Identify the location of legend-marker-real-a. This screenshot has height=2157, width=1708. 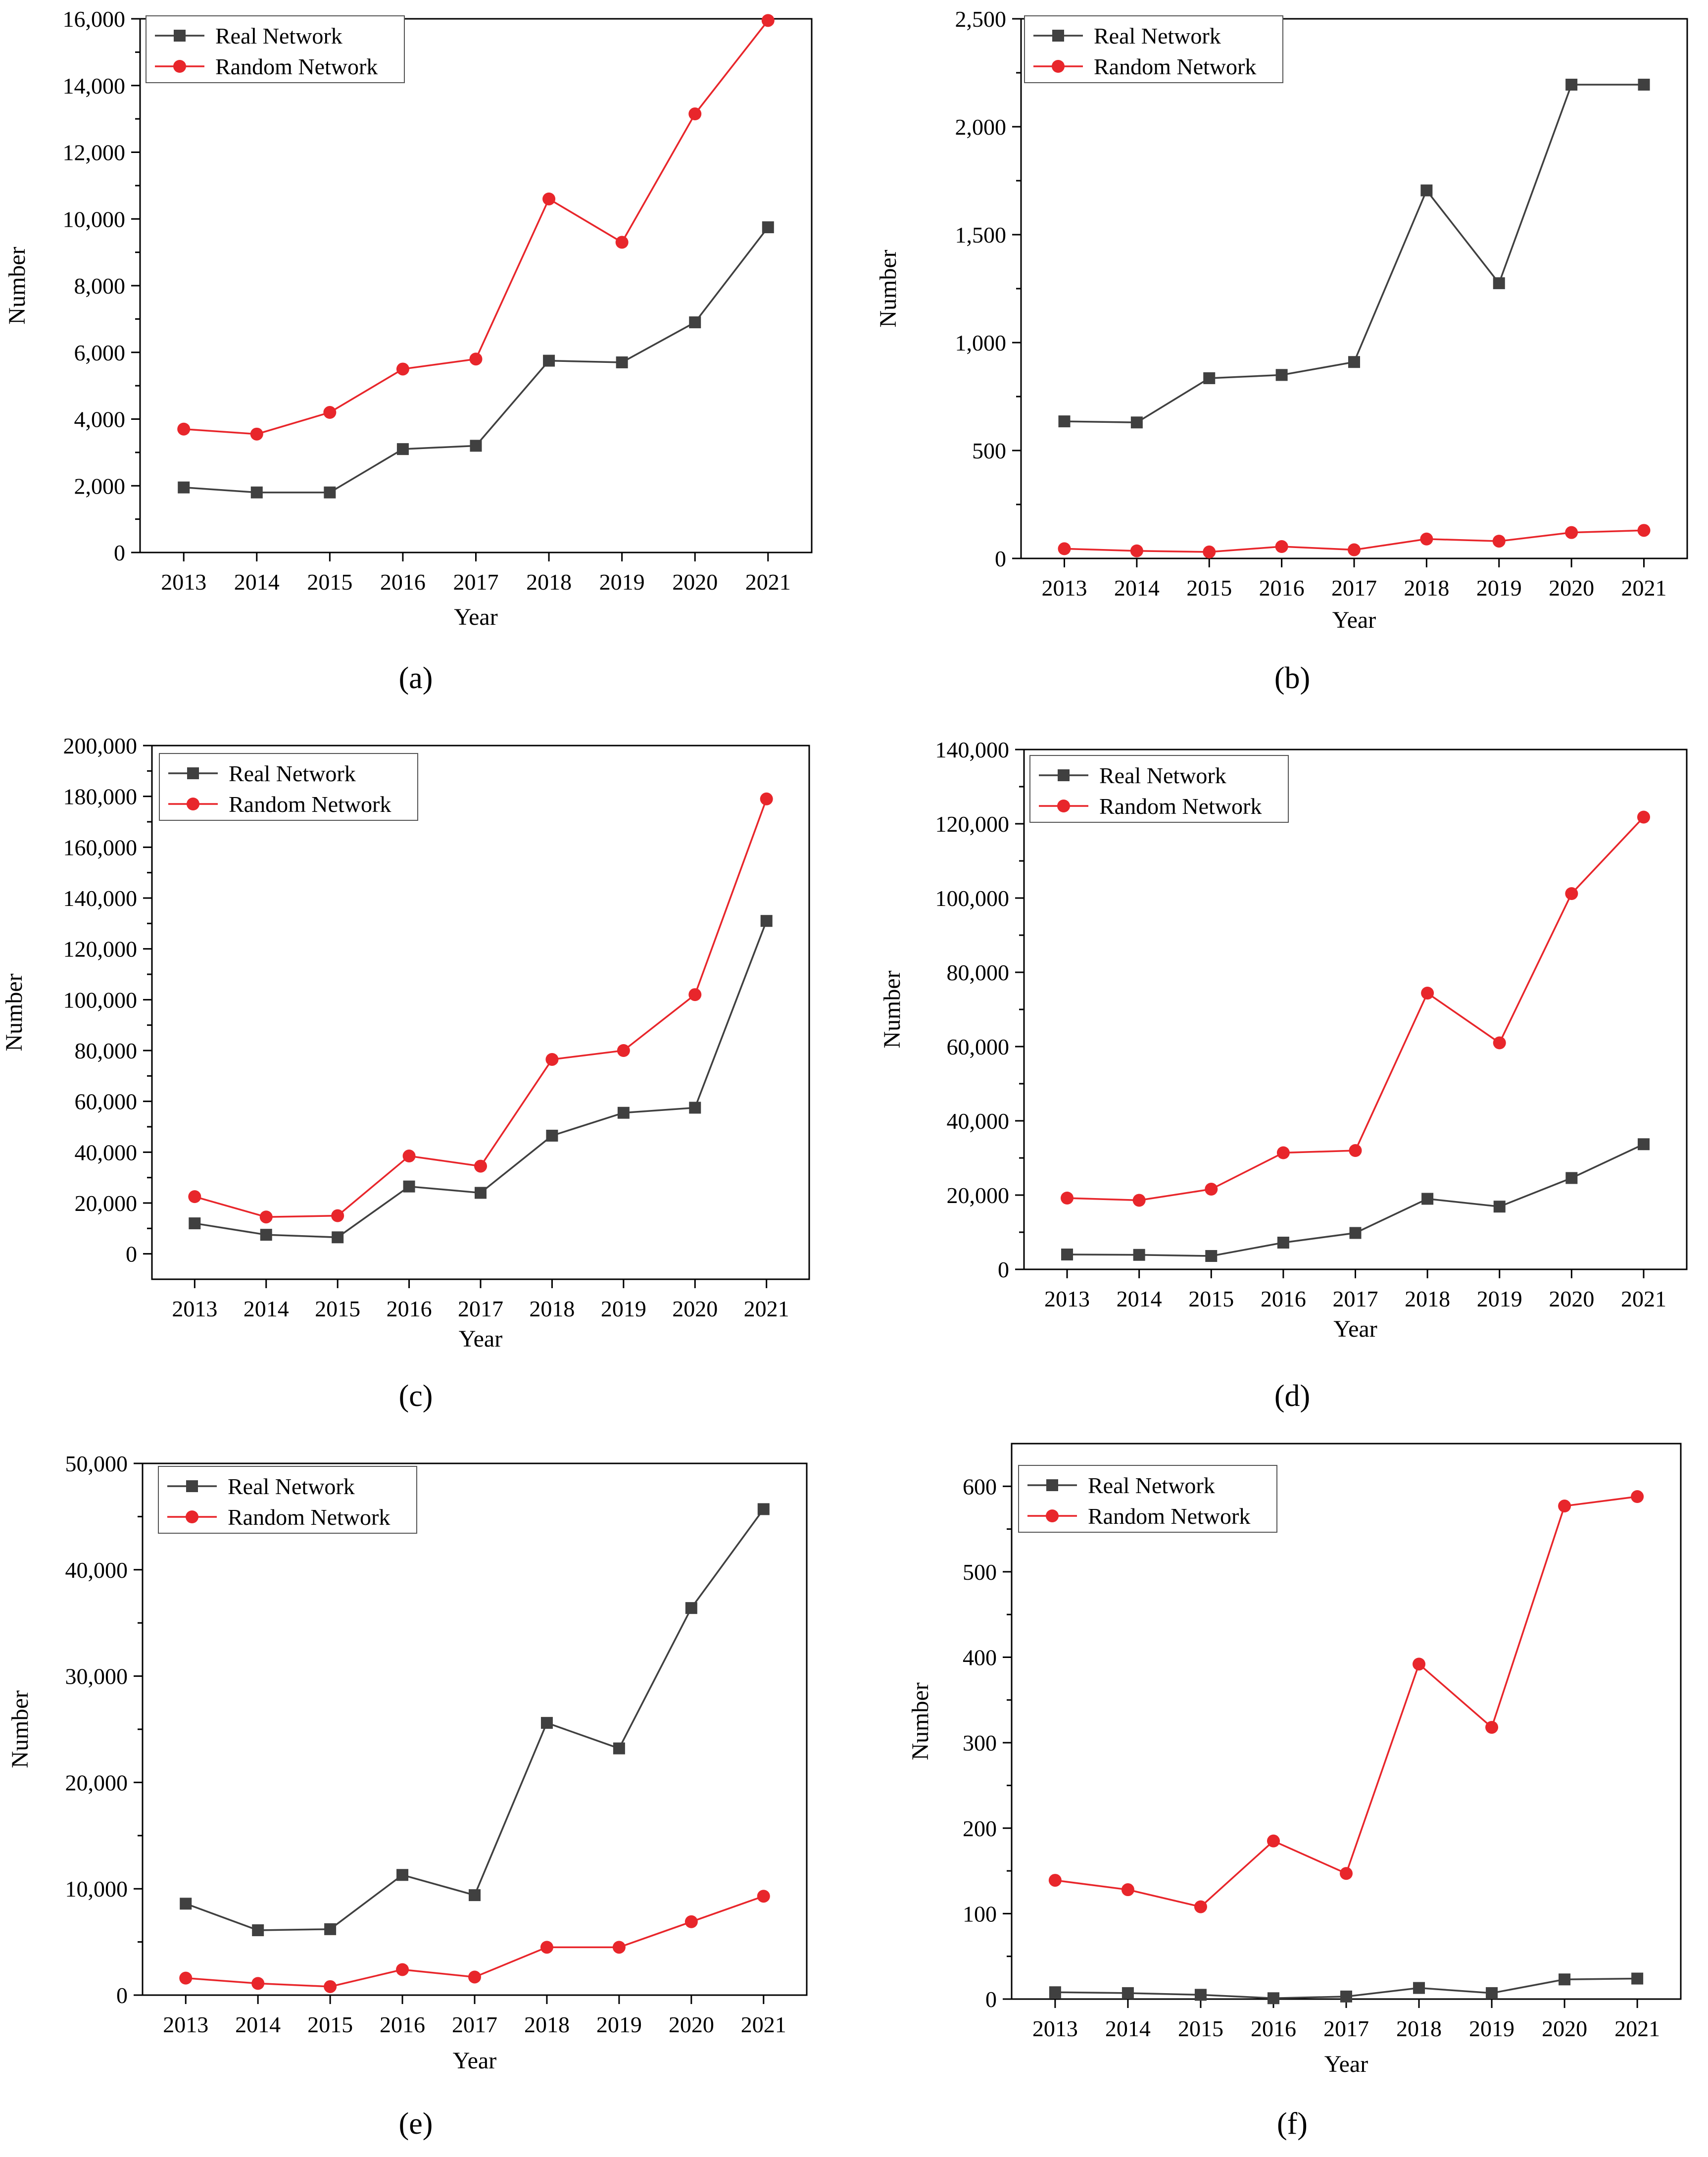
(180, 36).